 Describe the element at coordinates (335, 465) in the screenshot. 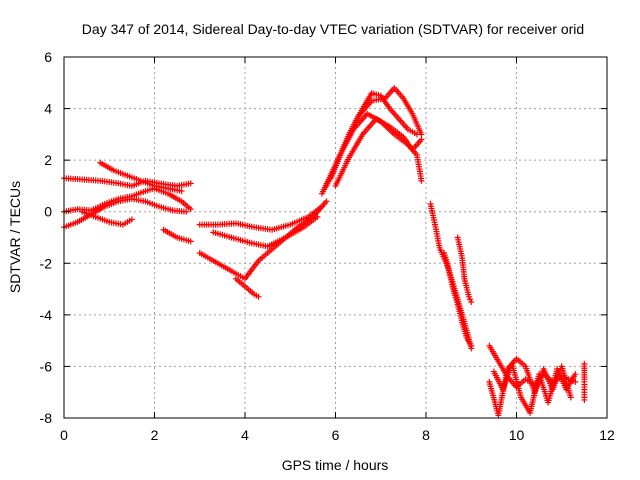

I see `x-axis-label: GPS time / hours` at that location.